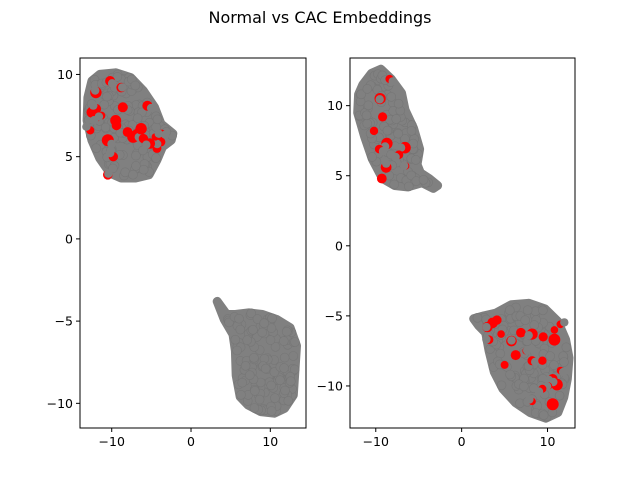  I want to click on x-tick-label: −10, so click(112, 441).